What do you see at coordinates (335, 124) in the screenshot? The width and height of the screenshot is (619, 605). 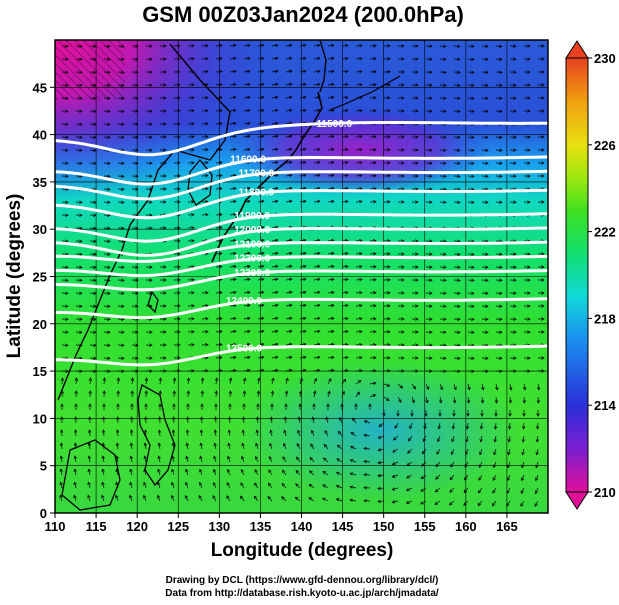 I see `contour-label: 11500.0` at bounding box center [335, 124].